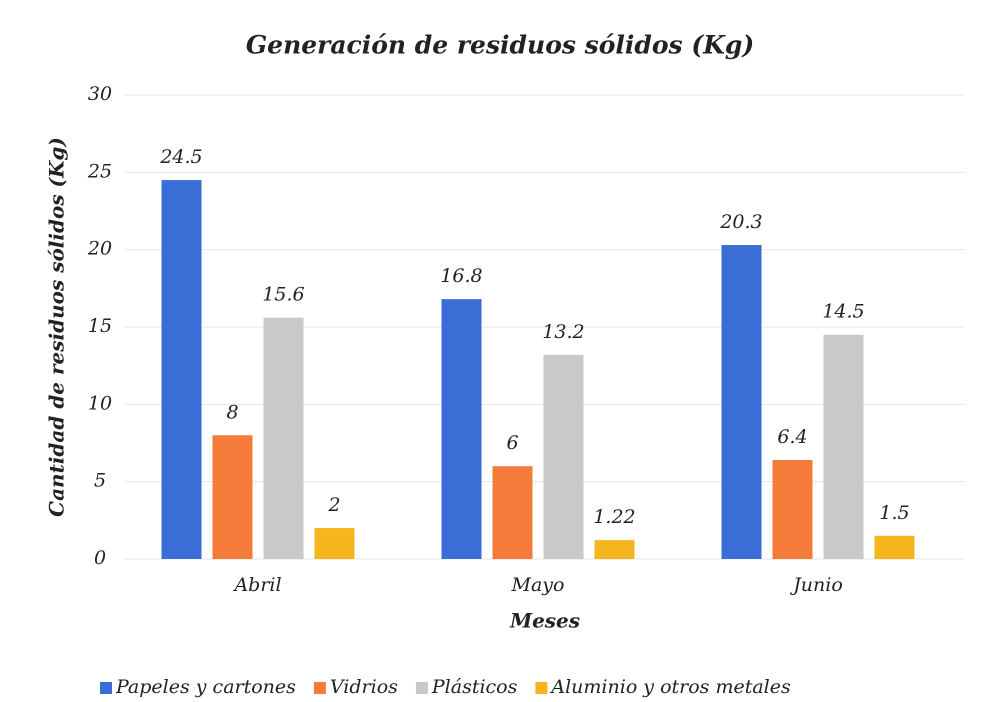 This screenshot has width=986, height=702. Describe the element at coordinates (614, 517) in the screenshot. I see `data-label: 1.22` at that location.